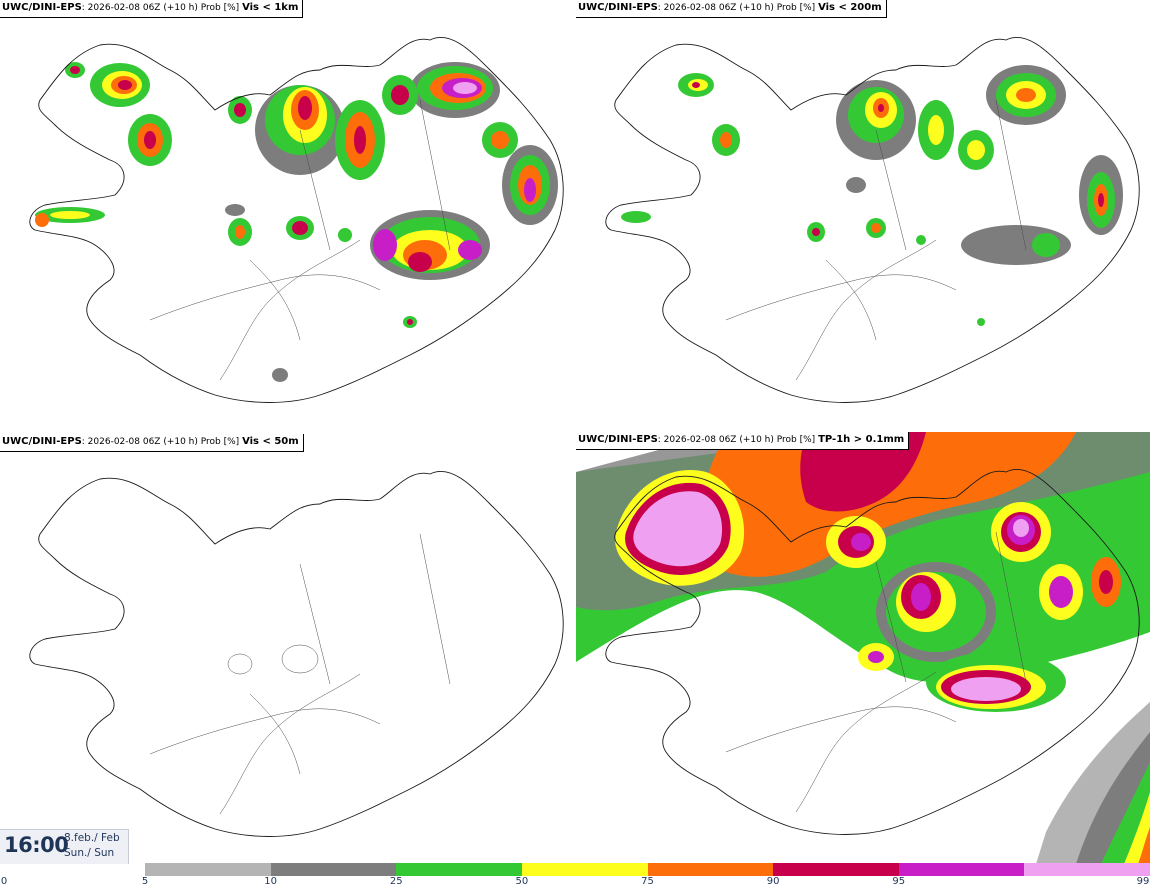  Describe the element at coordinates (4, 881) in the screenshot. I see `legend-tick-label: 0` at that location.